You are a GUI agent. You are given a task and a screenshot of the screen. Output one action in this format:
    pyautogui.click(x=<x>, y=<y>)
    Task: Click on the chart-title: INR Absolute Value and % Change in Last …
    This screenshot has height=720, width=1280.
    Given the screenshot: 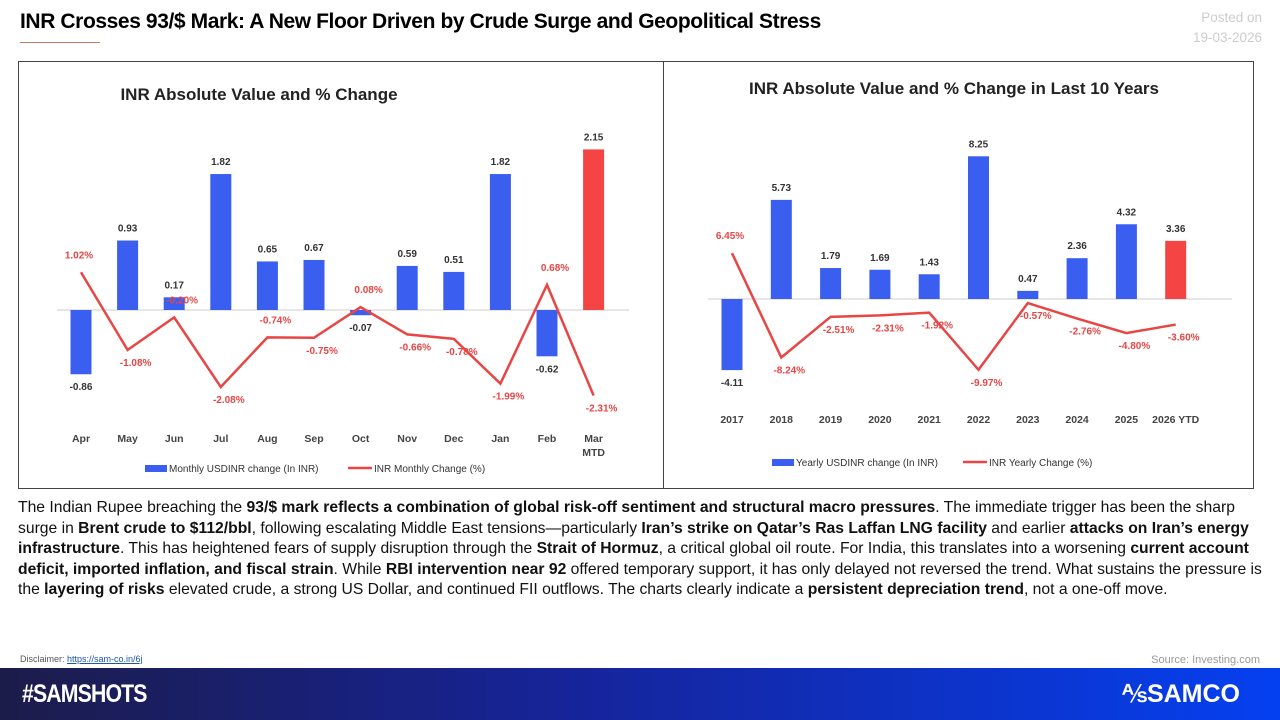 What is the action you would take?
    pyautogui.click(x=954, y=88)
    